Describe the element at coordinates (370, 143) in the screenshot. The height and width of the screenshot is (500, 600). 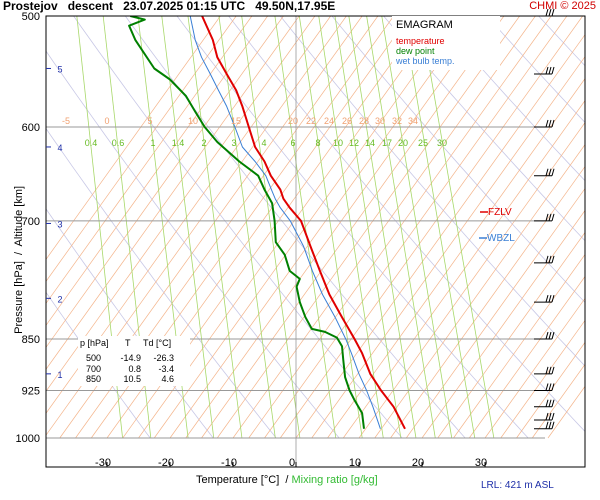
I see `mixing-ratio-label: 14` at that location.